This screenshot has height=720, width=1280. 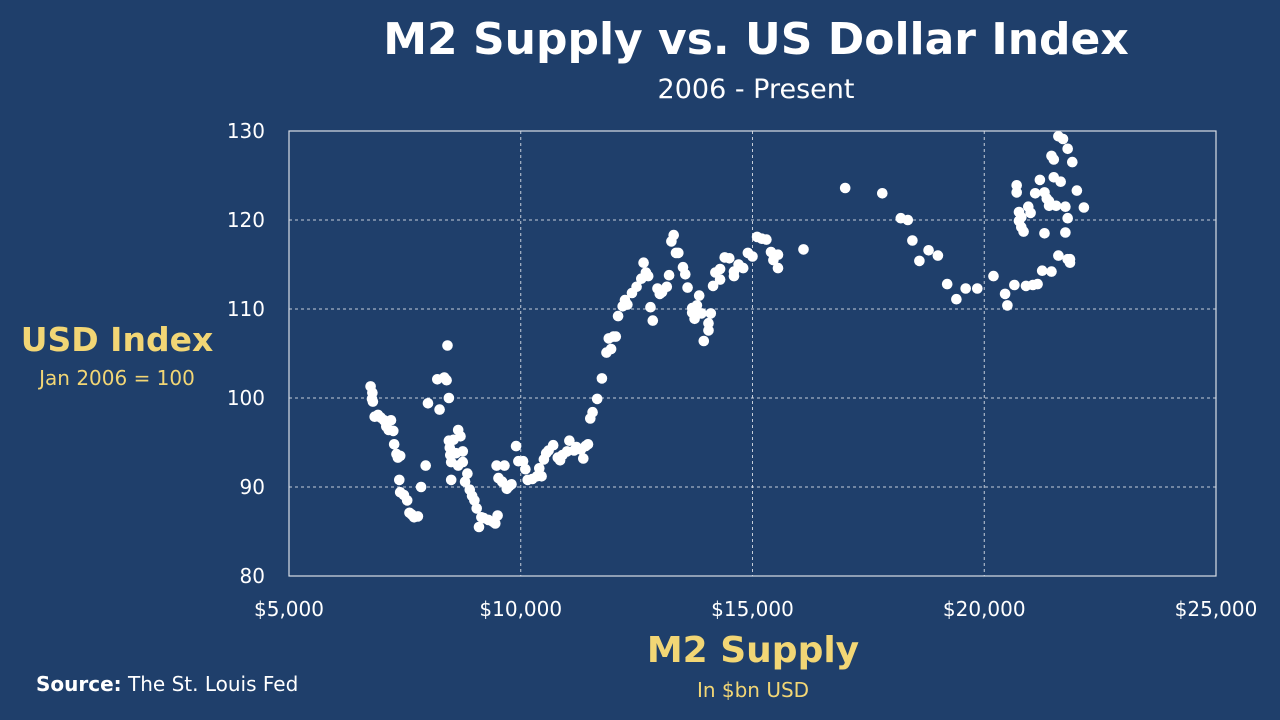 I want to click on x-tick-label: $20,000, so click(x=984, y=609).